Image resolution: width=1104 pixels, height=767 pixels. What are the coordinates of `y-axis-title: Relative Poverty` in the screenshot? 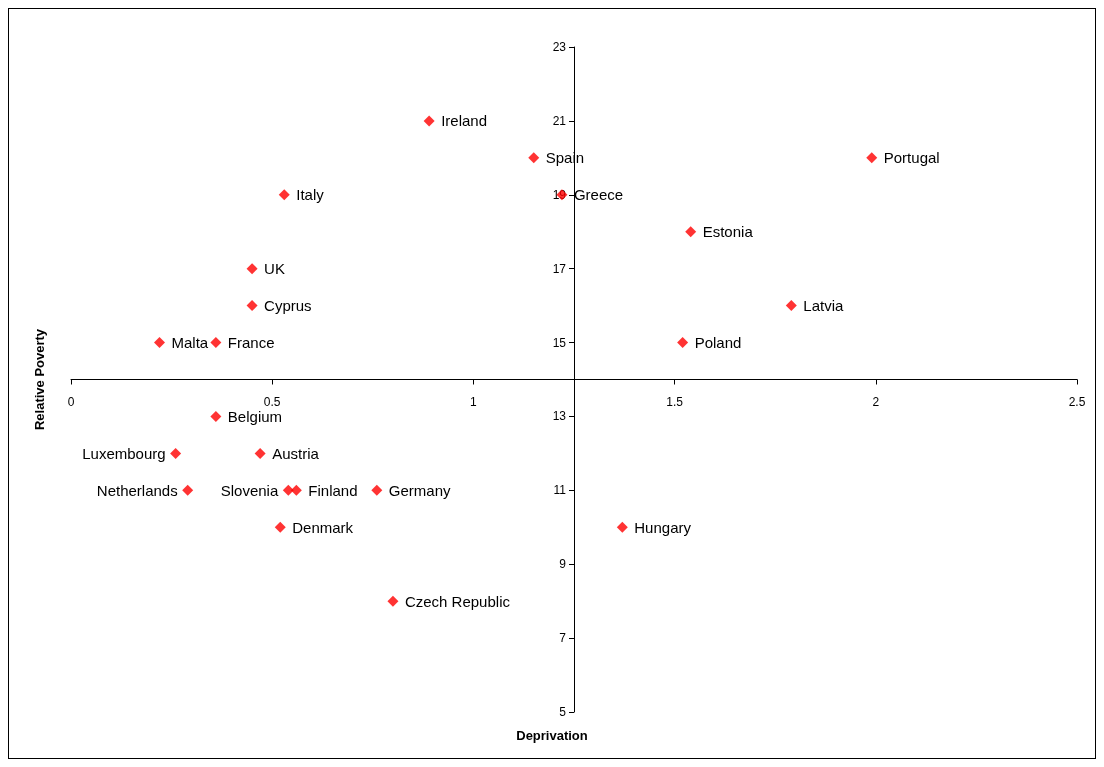 It's located at (39, 379).